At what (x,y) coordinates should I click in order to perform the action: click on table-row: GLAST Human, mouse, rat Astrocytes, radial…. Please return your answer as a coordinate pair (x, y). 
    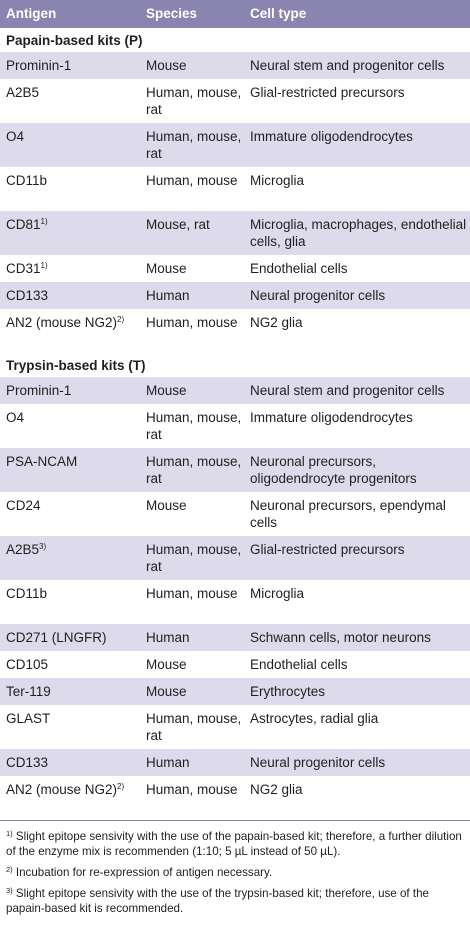
    Looking at the image, I should click on (235, 727).